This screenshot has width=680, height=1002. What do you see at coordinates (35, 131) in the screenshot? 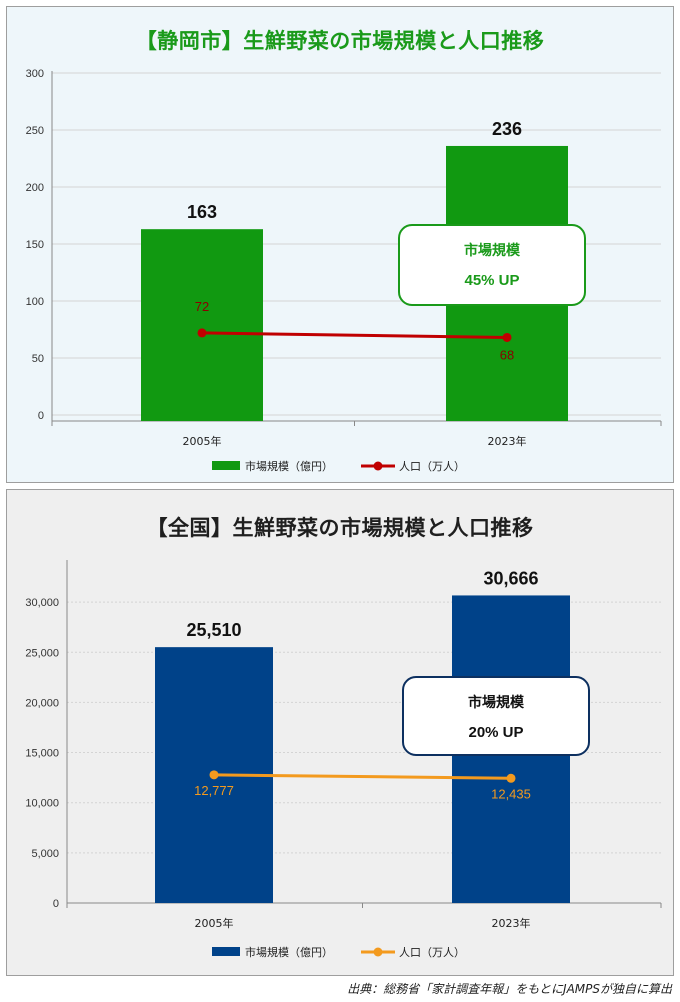
I see `y-tick-label: 250` at bounding box center [35, 131].